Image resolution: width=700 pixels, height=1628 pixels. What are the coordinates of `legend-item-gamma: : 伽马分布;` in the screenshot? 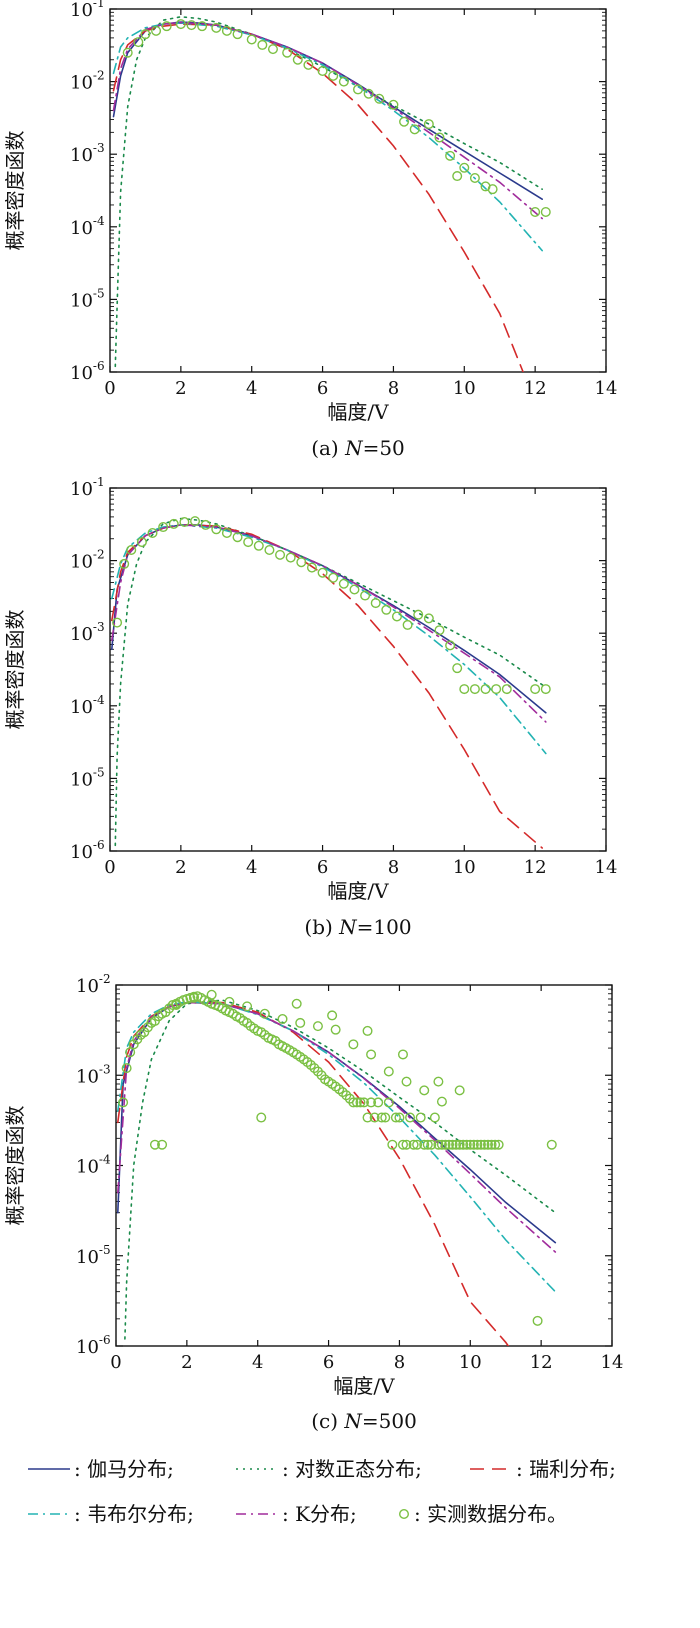 It's located at (101, 1469).